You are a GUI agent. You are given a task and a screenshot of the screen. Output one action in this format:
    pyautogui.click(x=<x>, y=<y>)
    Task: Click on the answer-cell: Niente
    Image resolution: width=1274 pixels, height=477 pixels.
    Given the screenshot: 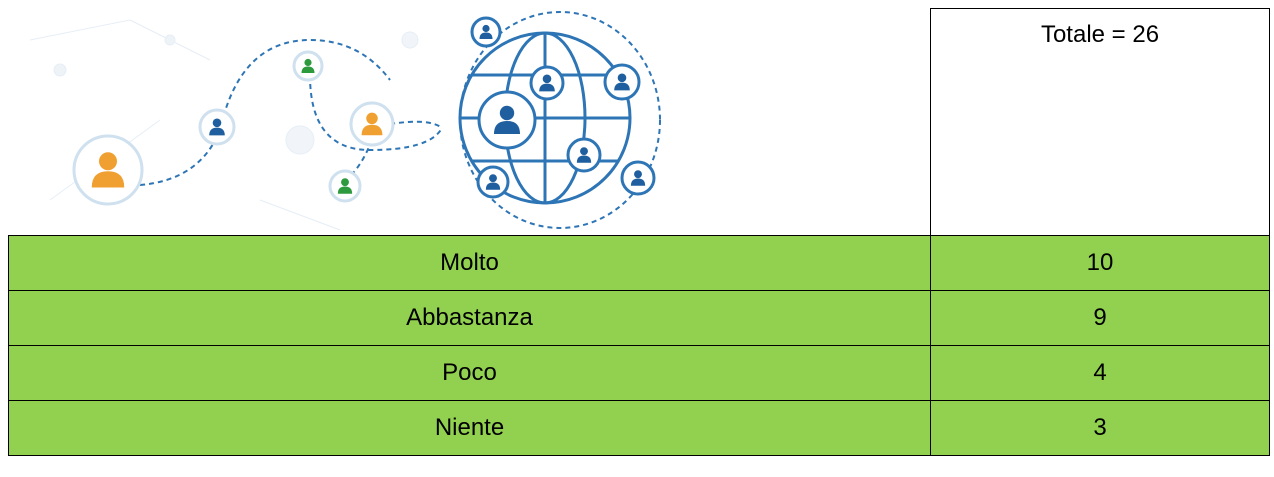 What is the action you would take?
    pyautogui.click(x=469, y=428)
    